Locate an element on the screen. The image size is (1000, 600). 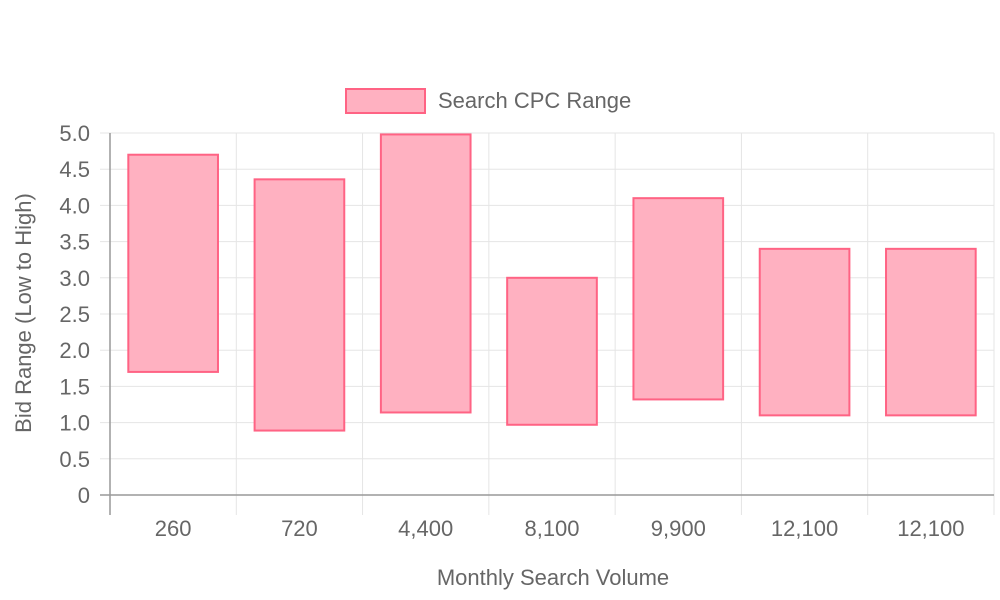
x-tick-label: 260 is located at coordinates (173, 528).